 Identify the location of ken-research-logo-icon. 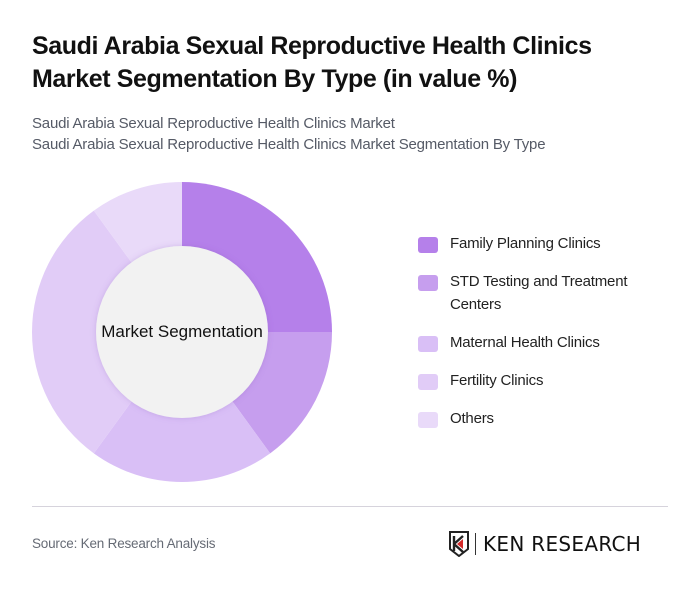
(459, 544).